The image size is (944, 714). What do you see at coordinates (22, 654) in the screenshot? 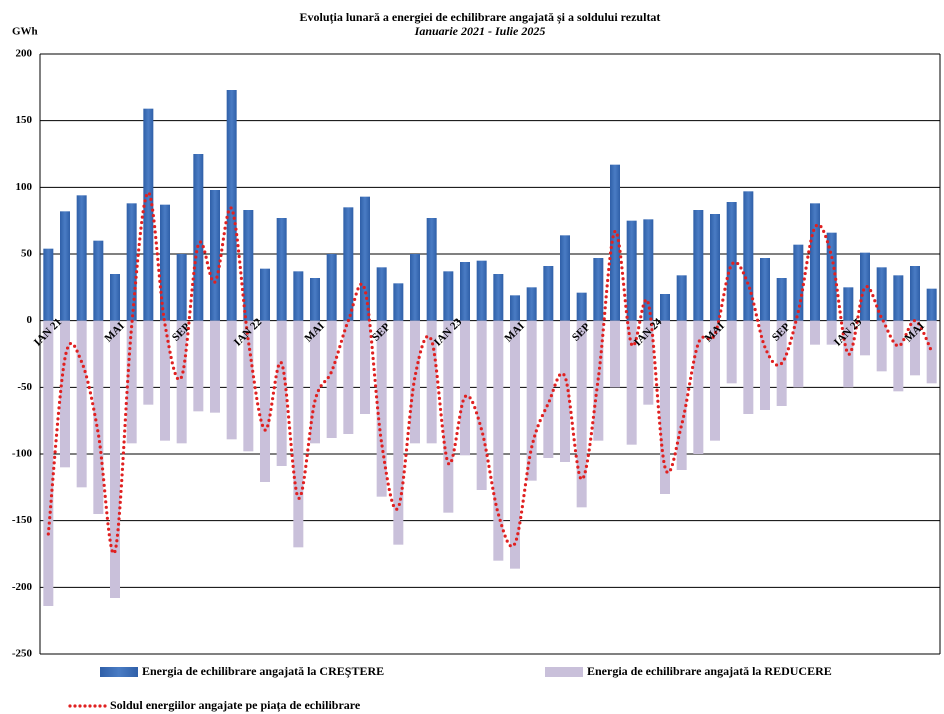
I see `y-tick-label: -250` at bounding box center [22, 654].